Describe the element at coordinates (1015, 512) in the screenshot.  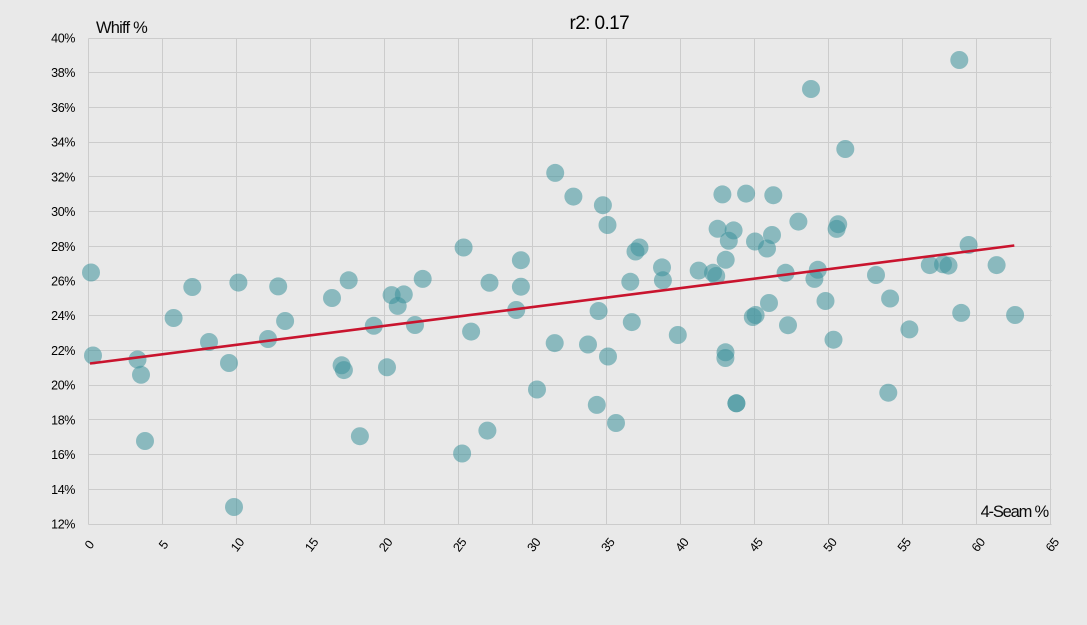
I see `svg-text: 4-Seam %` at that location.